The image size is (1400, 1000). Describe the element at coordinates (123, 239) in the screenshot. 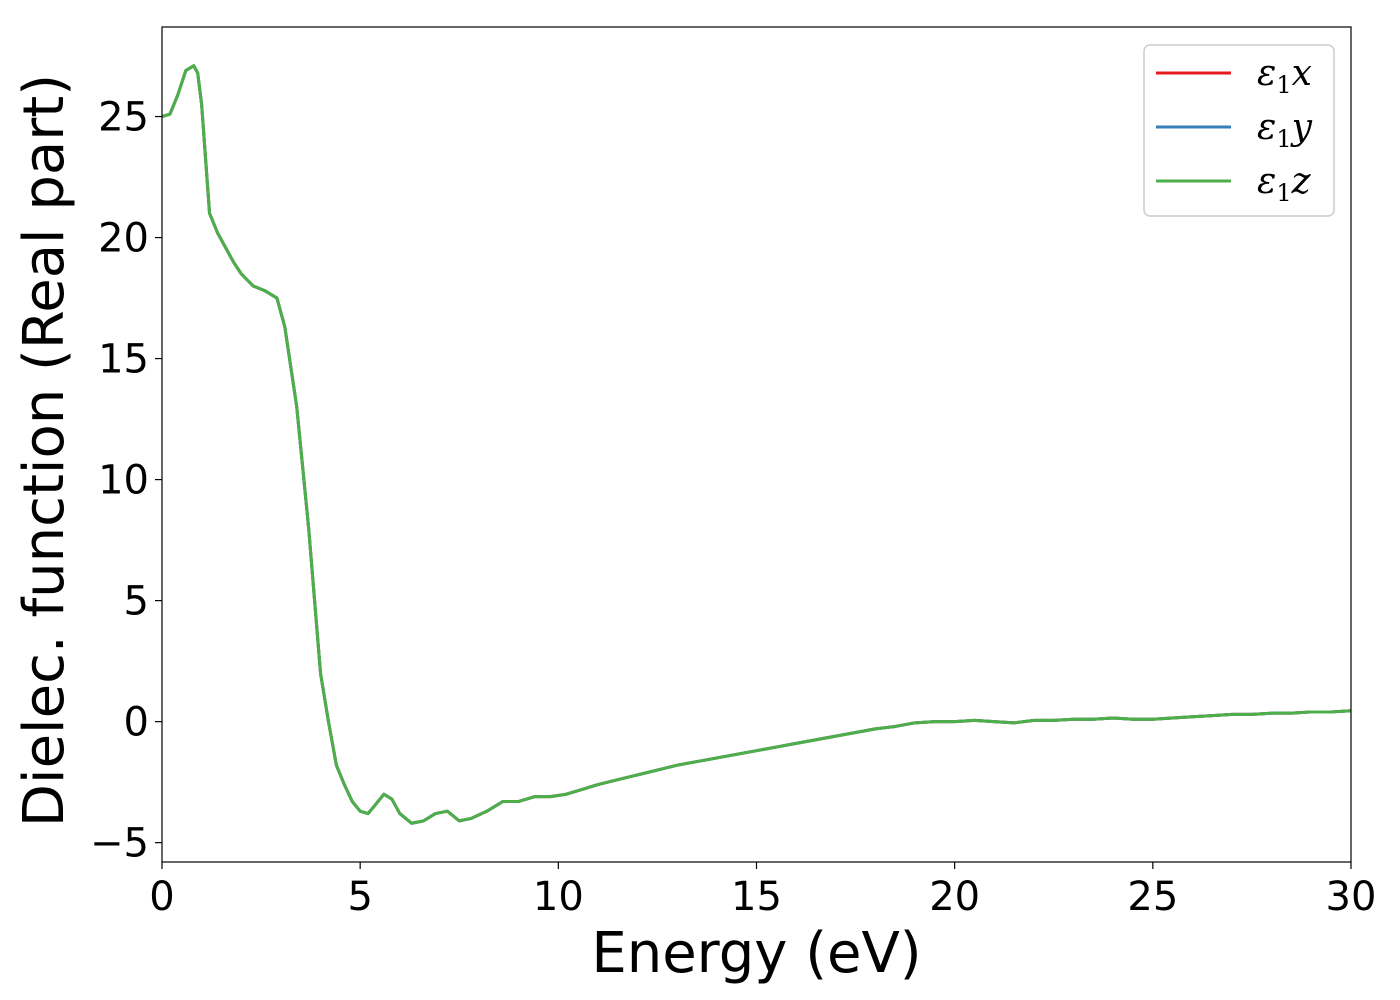

I see `y-tick-label: 20` at that location.